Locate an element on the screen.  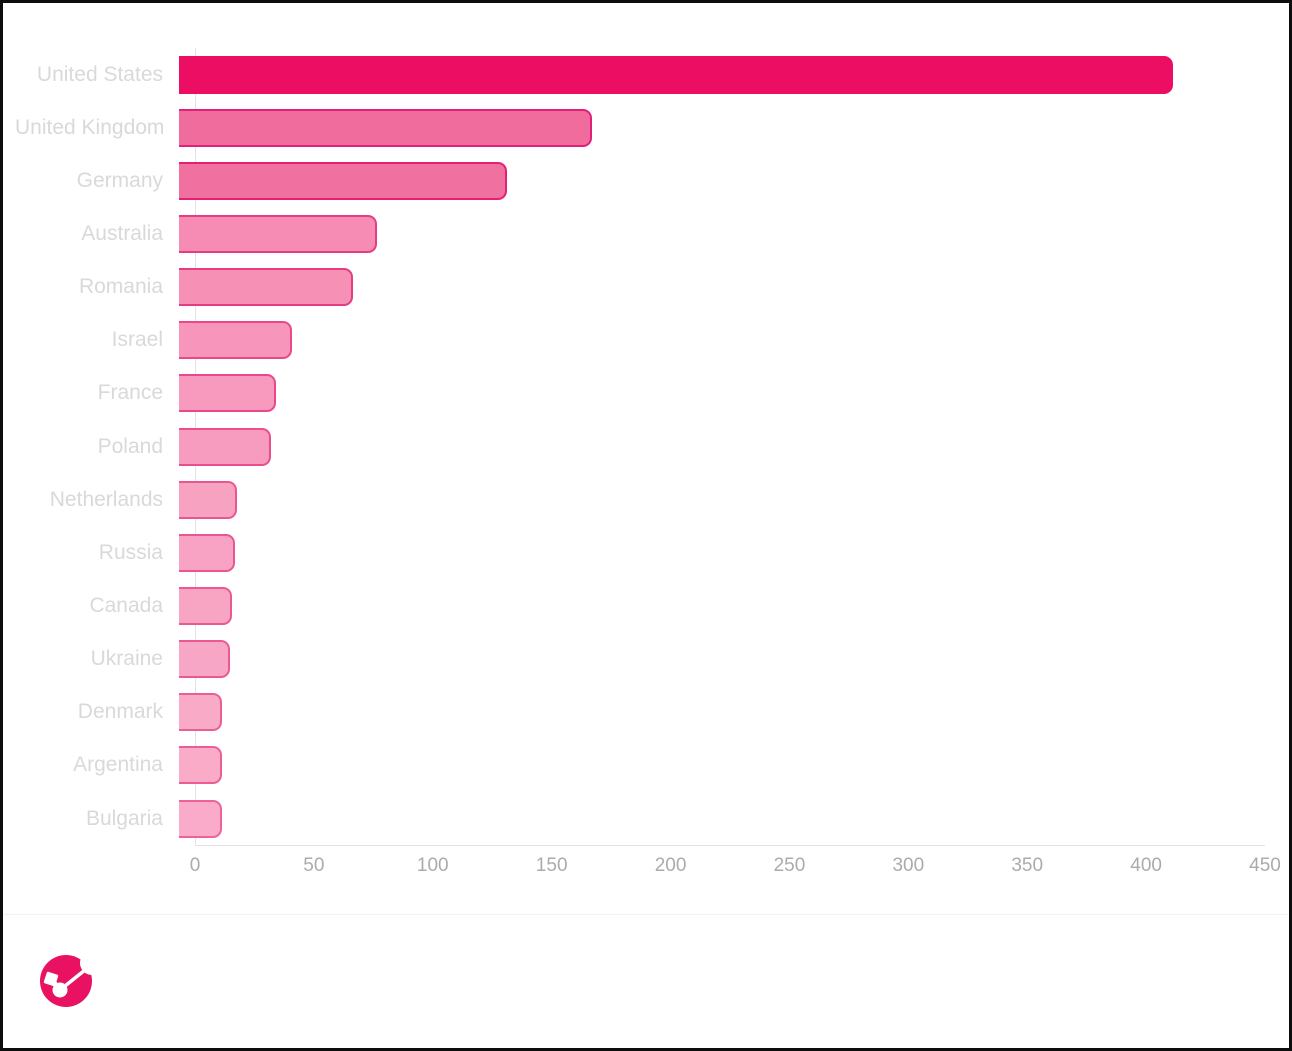
bar-argentina is located at coordinates (201, 765).